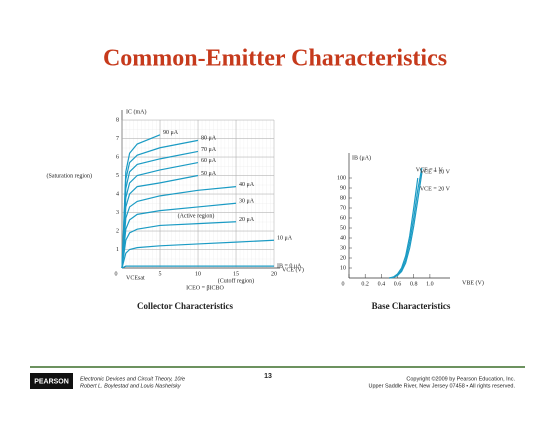 The image size is (550, 425). Describe the element at coordinates (414, 284) in the screenshot. I see `x-tick-label: 0.8` at that location.